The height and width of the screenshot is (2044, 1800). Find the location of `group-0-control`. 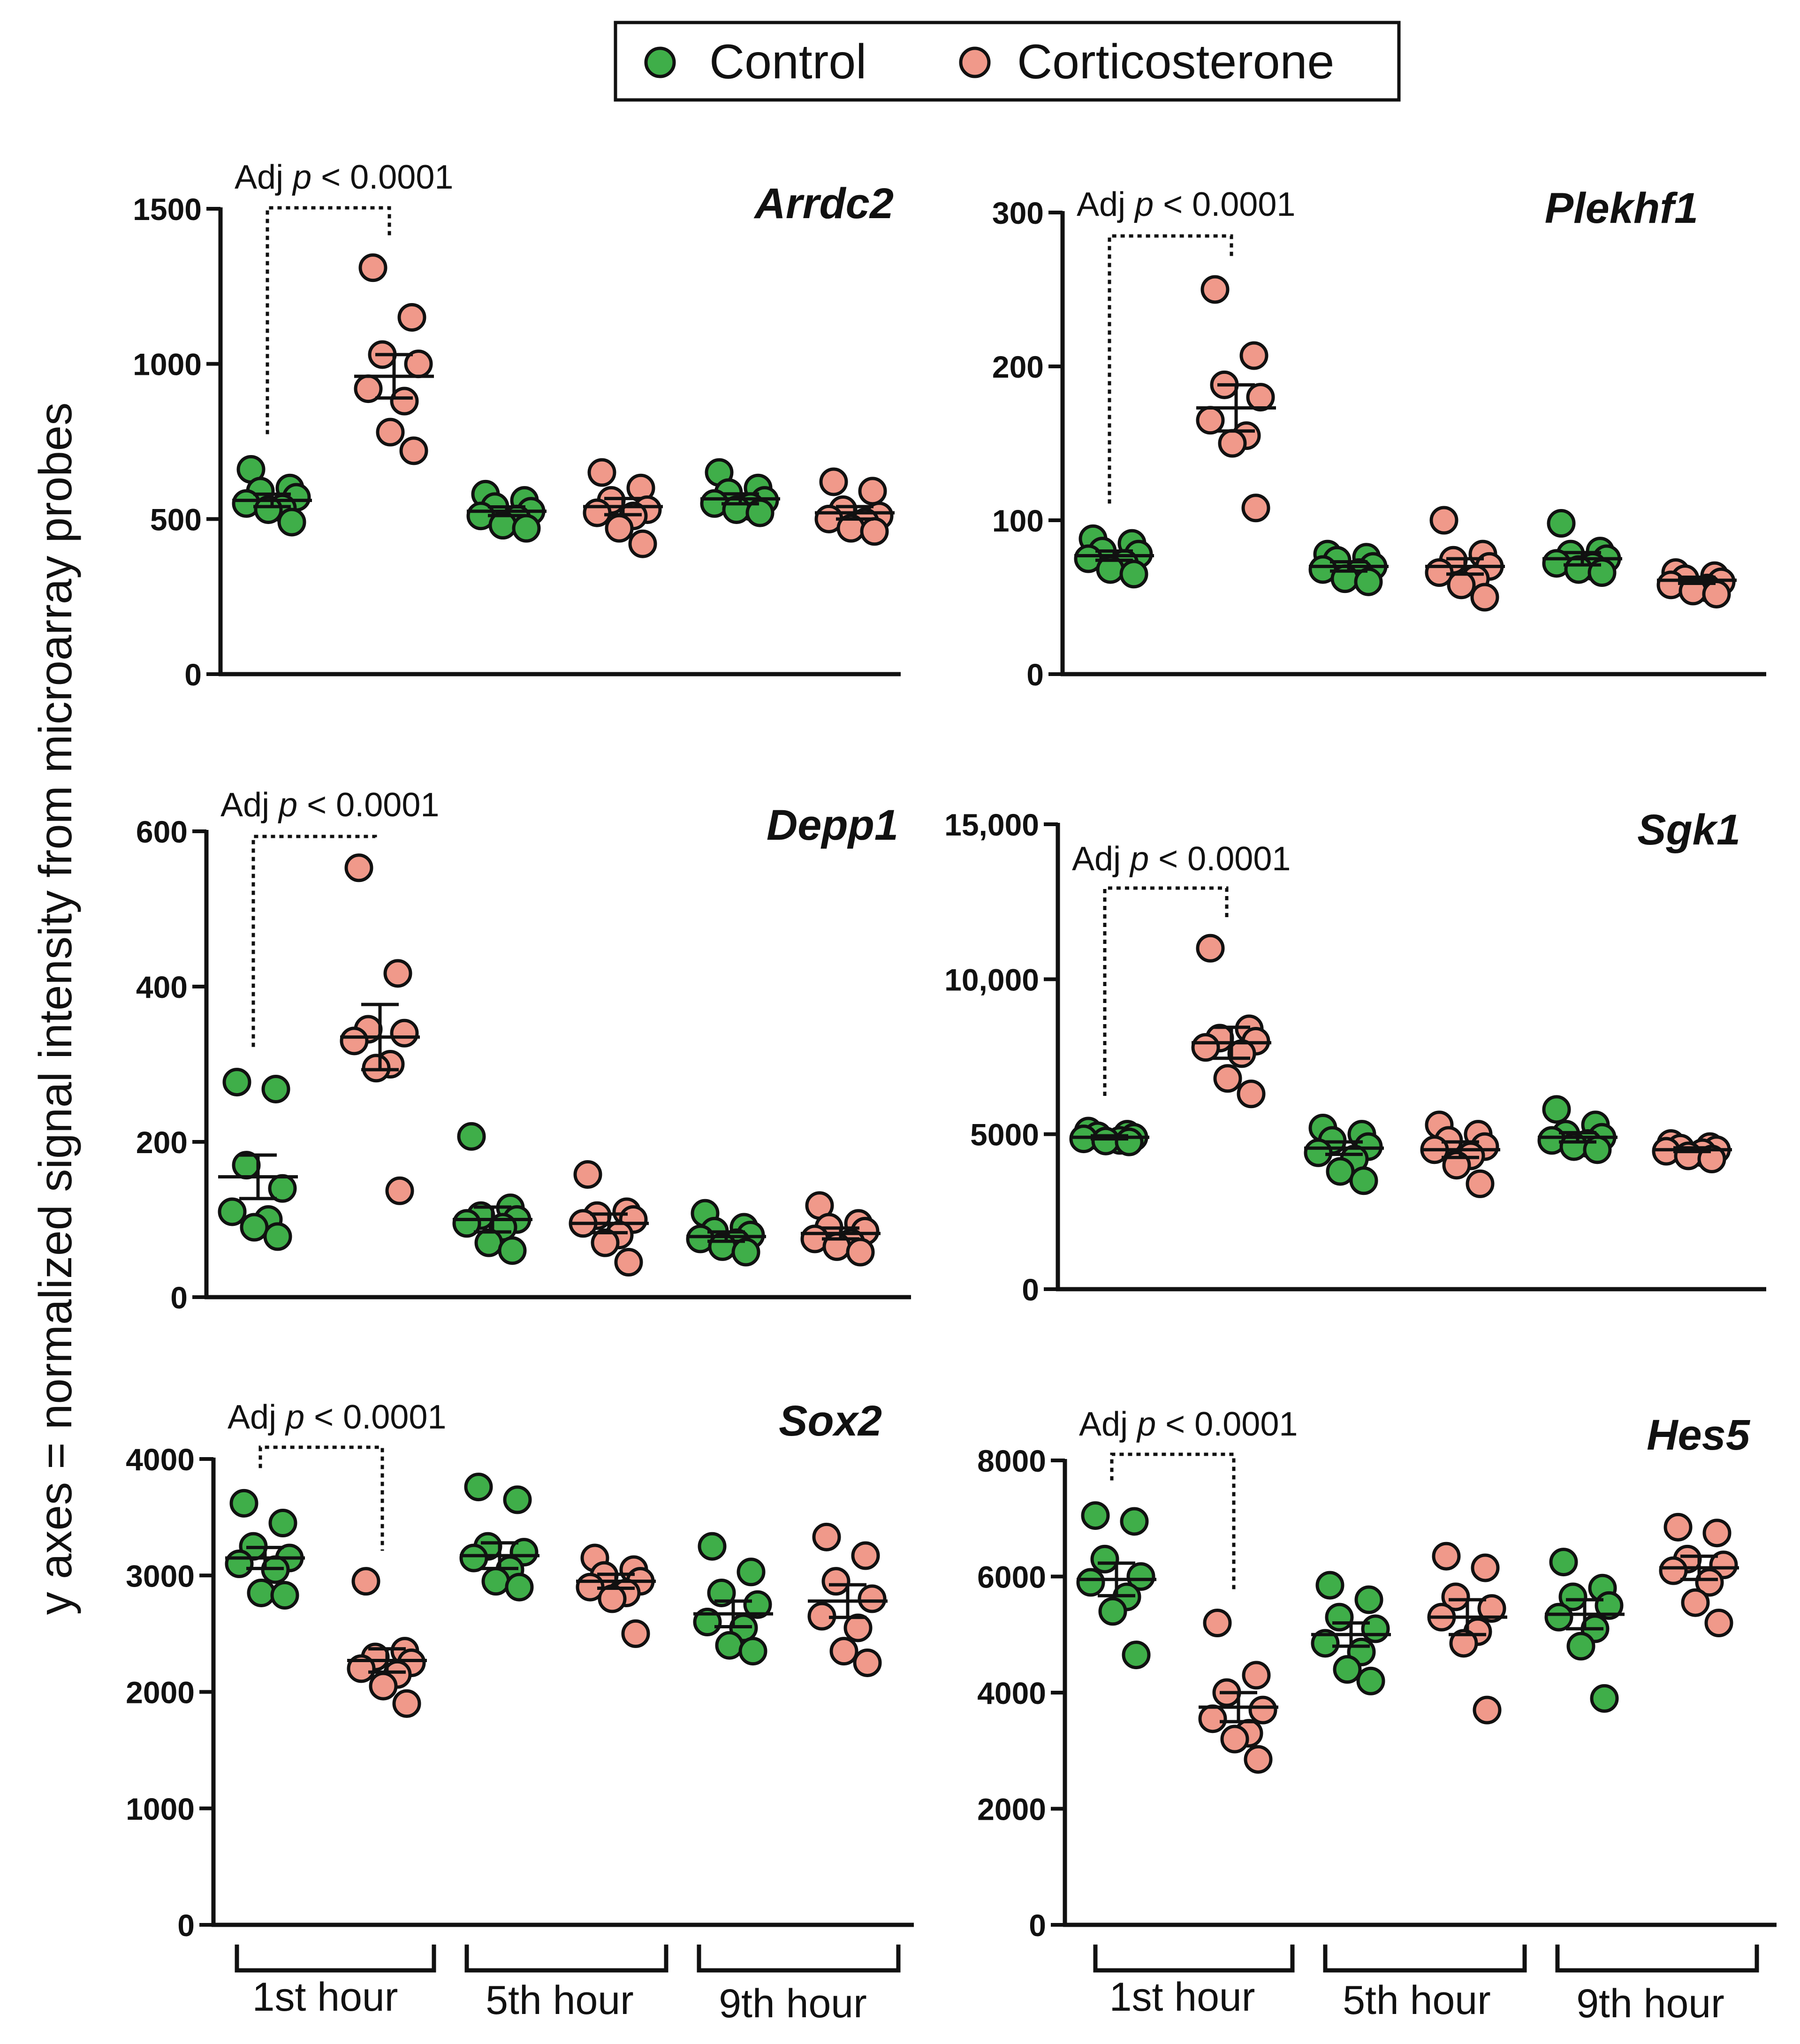

group-0-control is located at coordinates (1116, 1585).